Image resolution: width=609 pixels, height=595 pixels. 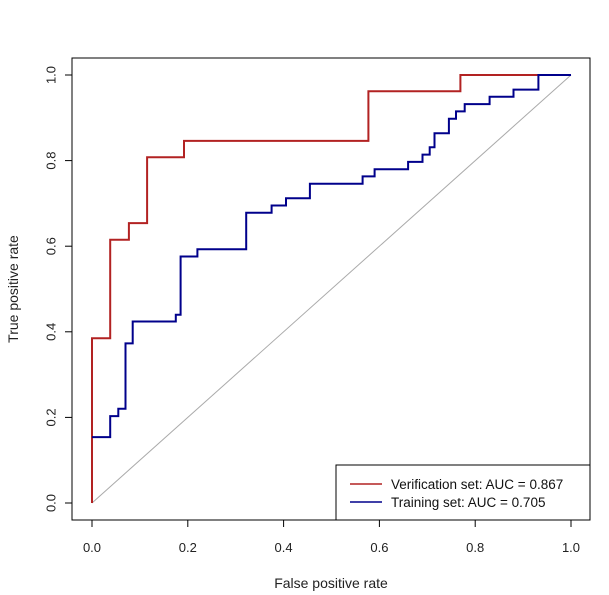 What do you see at coordinates (50, 417) in the screenshot?
I see `y-tick-label: 0.2` at bounding box center [50, 417].